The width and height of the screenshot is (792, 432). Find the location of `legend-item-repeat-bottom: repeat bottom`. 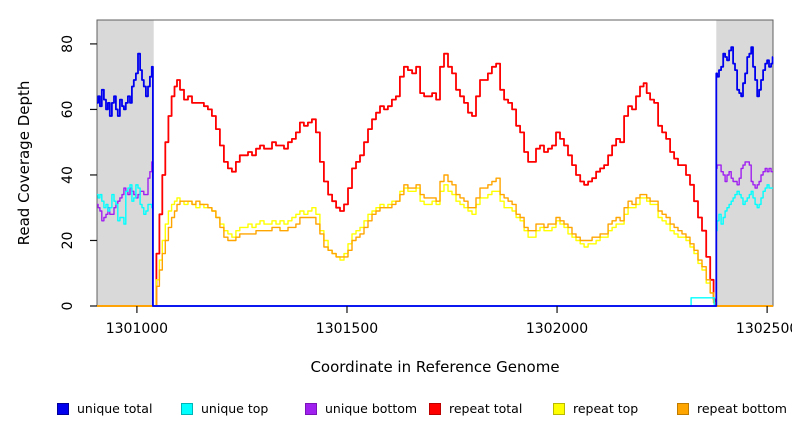

legend-item-repeat-bottom: repeat bottom is located at coordinates (734, 408).